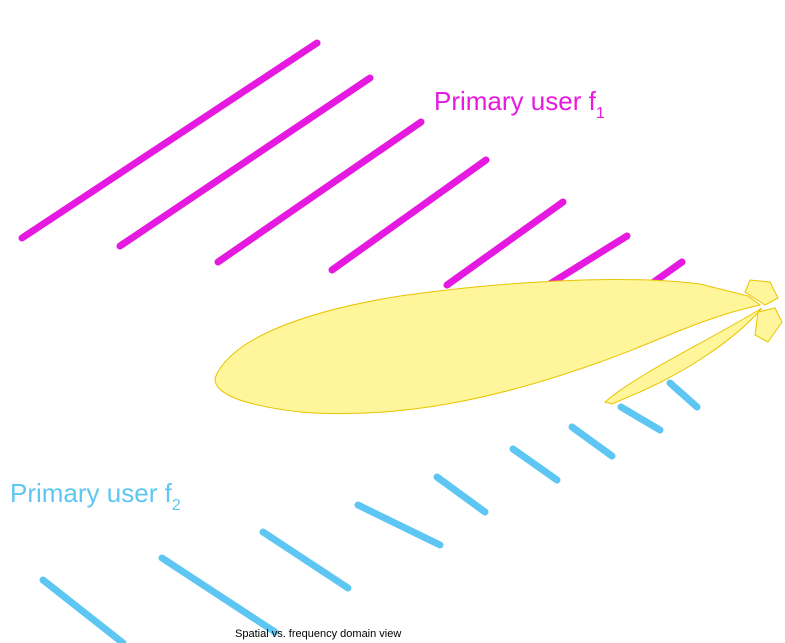  I want to click on caption: Spatial vs. frequency domain view, so click(318, 634).